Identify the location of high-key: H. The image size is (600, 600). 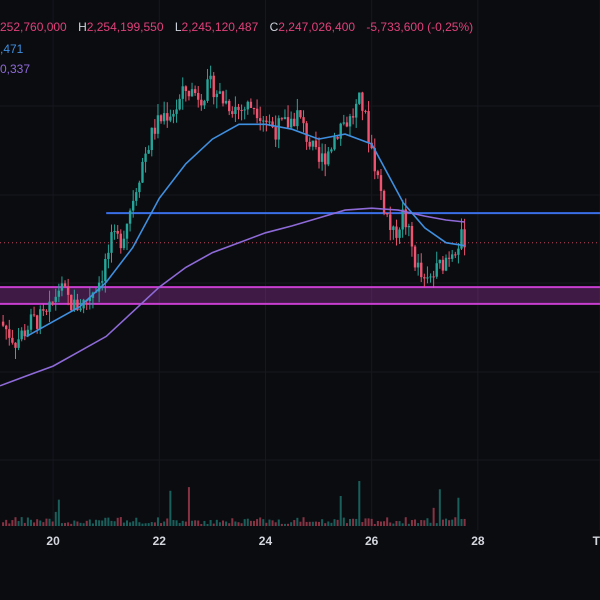
(82, 27).